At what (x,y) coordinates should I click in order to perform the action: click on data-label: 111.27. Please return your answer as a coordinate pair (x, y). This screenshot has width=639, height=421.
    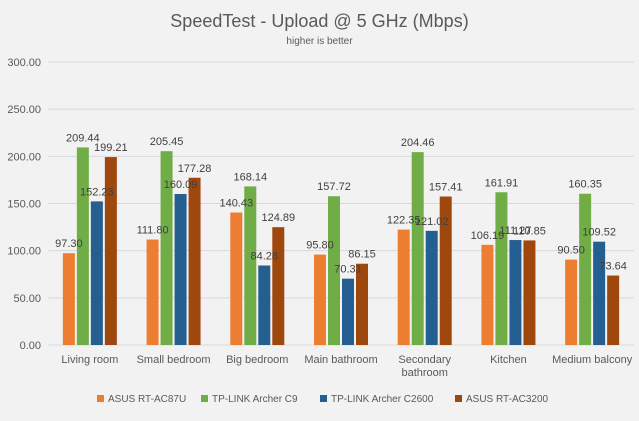
    Looking at the image, I should click on (515, 231).